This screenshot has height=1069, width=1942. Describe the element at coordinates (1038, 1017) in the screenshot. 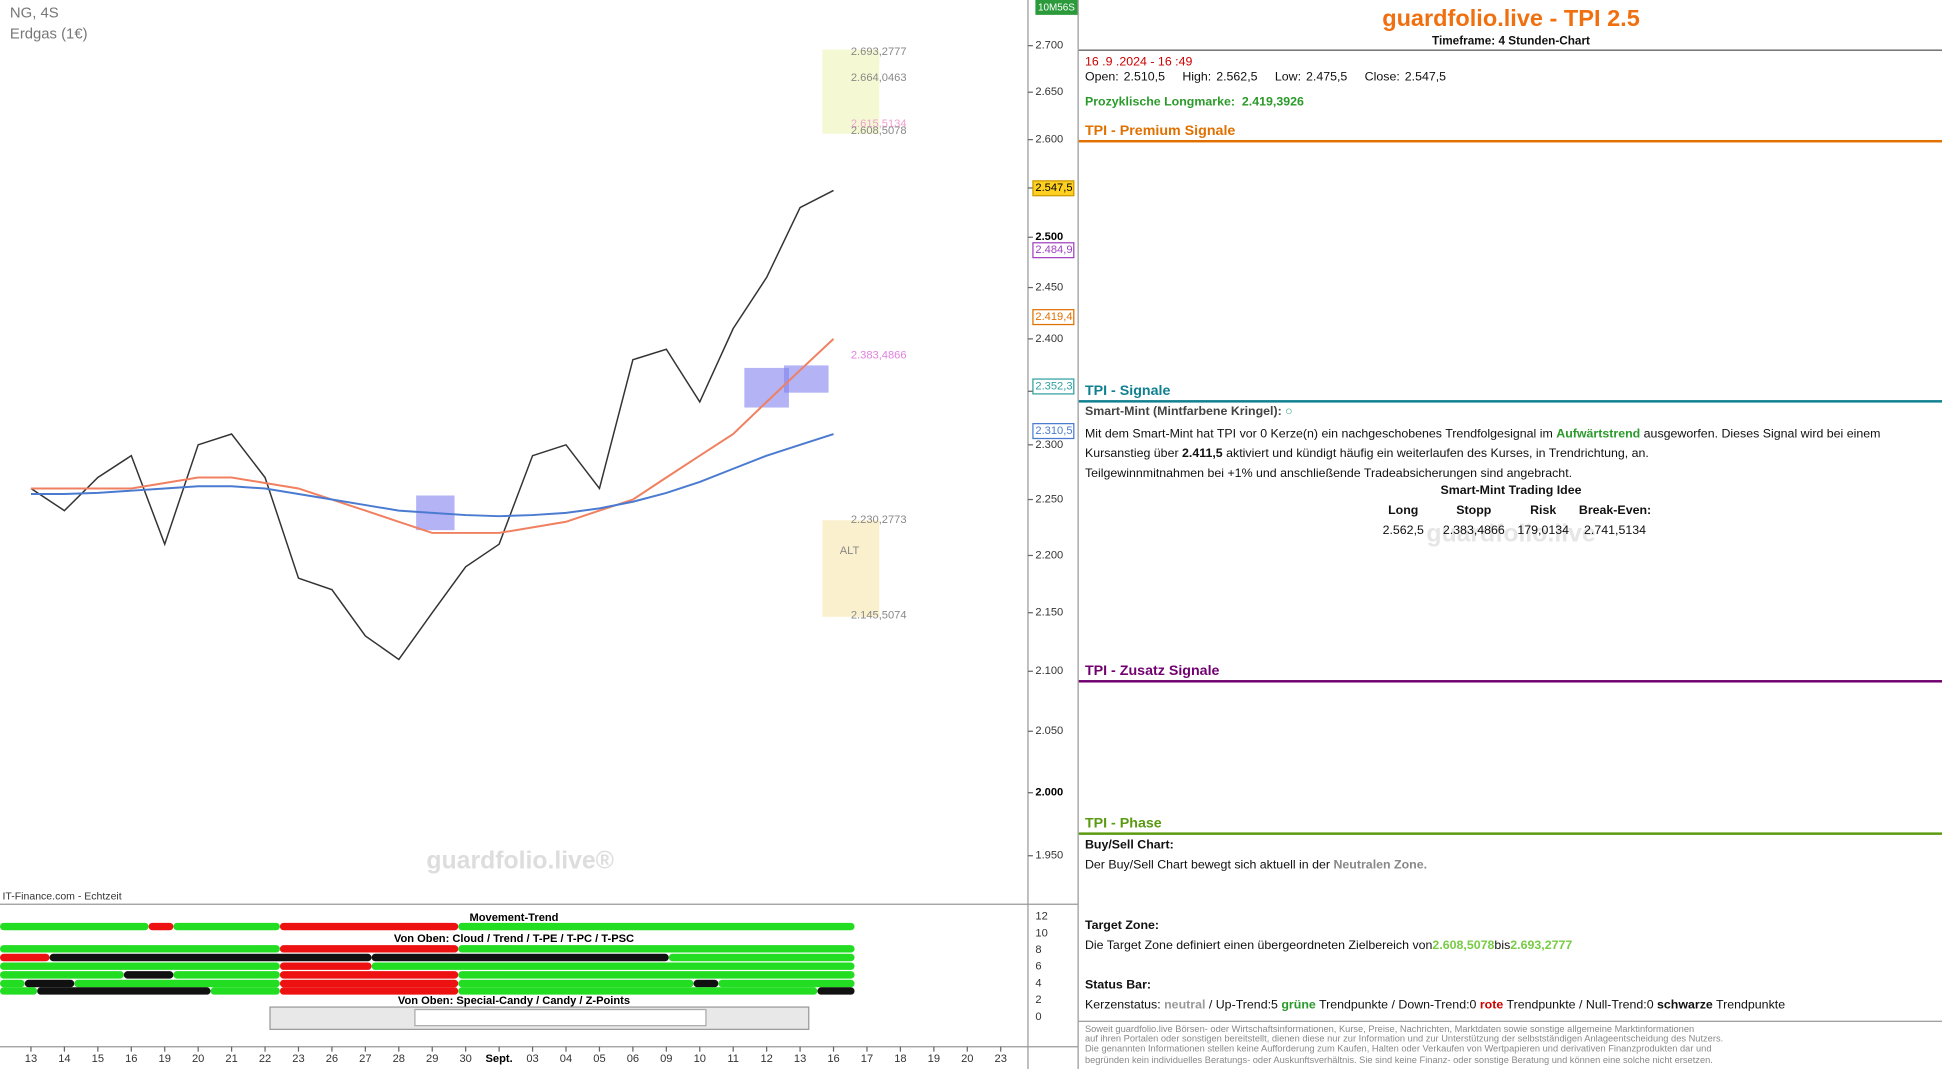

I see `indicator-tick: 0` at that location.